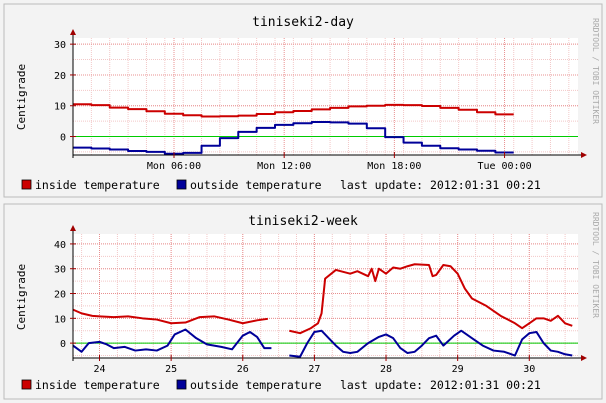 The height and width of the screenshot is (403, 606). I want to click on week-y-axis-arrow, so click(73, 228).